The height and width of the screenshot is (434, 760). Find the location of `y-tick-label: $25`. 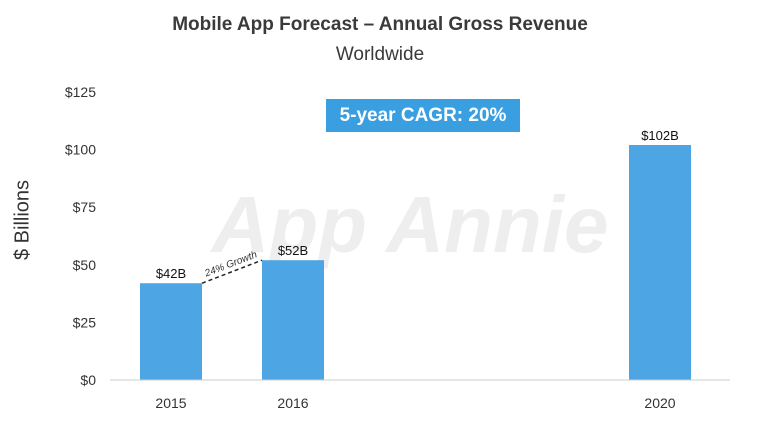

y-tick-label: $25 is located at coordinates (85, 322).